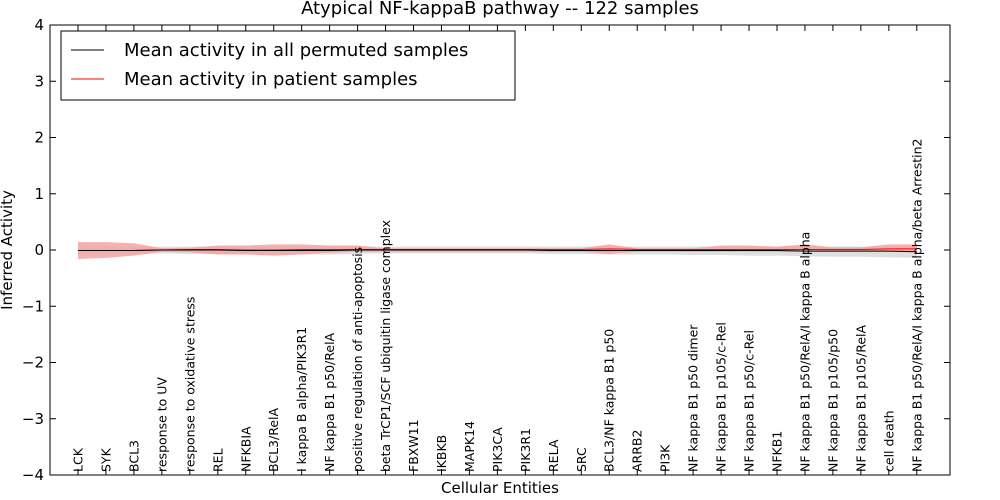 The image size is (1000, 500). I want to click on x-category-label: cell death, so click(888, 441).